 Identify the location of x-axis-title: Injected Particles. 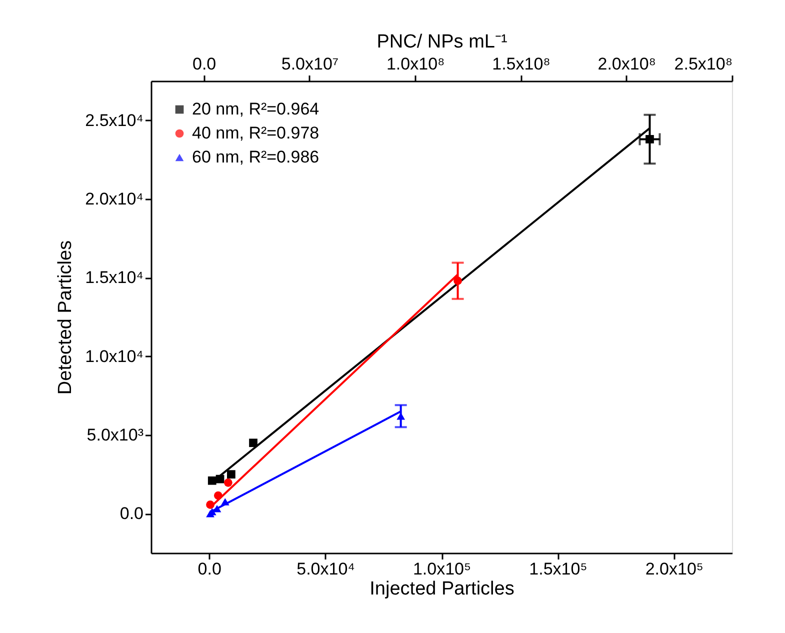
(442, 589).